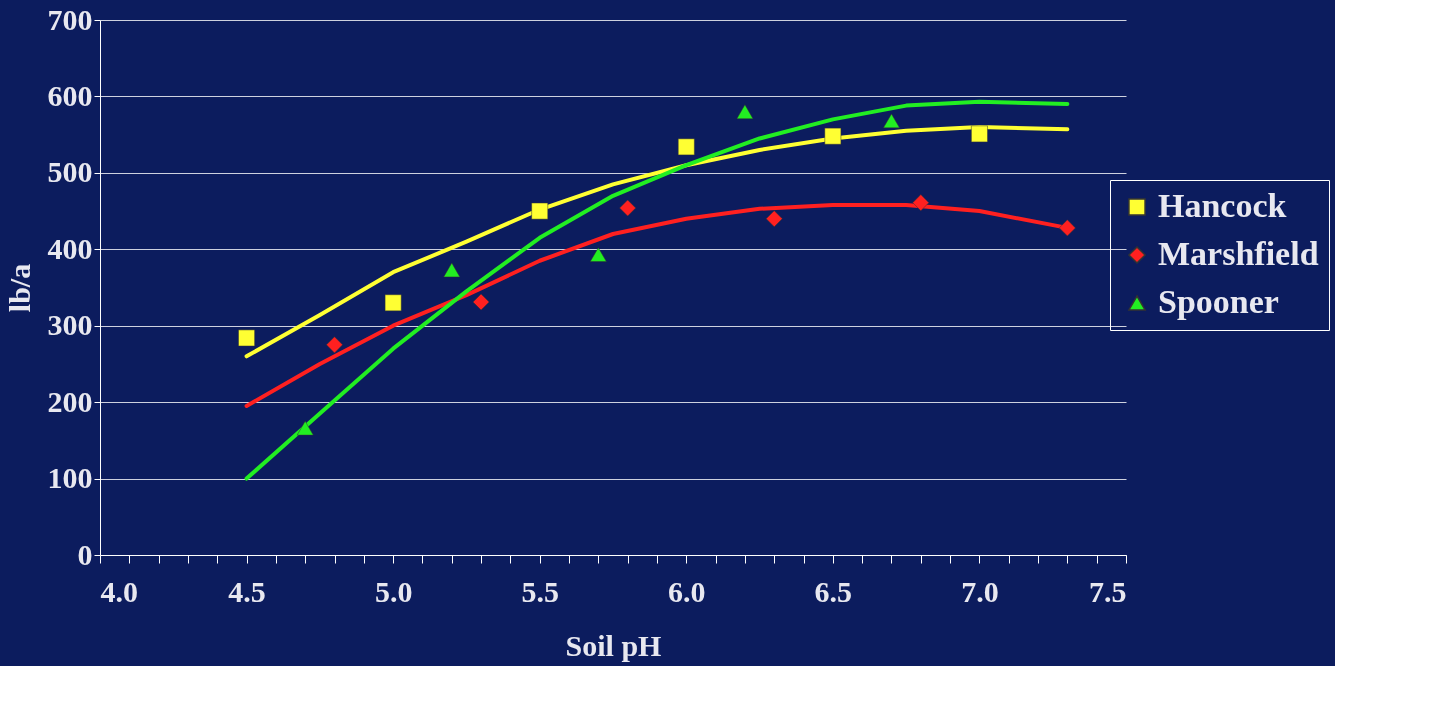 The height and width of the screenshot is (724, 1451). I want to click on x-tick-label: 5.5, so click(540, 591).